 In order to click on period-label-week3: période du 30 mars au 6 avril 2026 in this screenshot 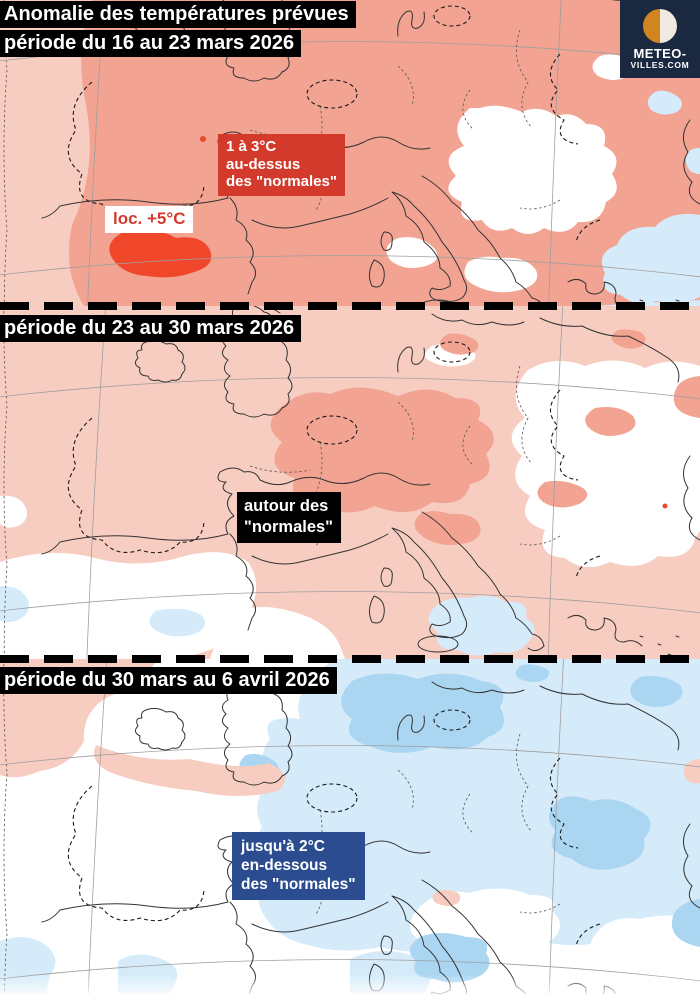, I will do `click(168, 680)`.